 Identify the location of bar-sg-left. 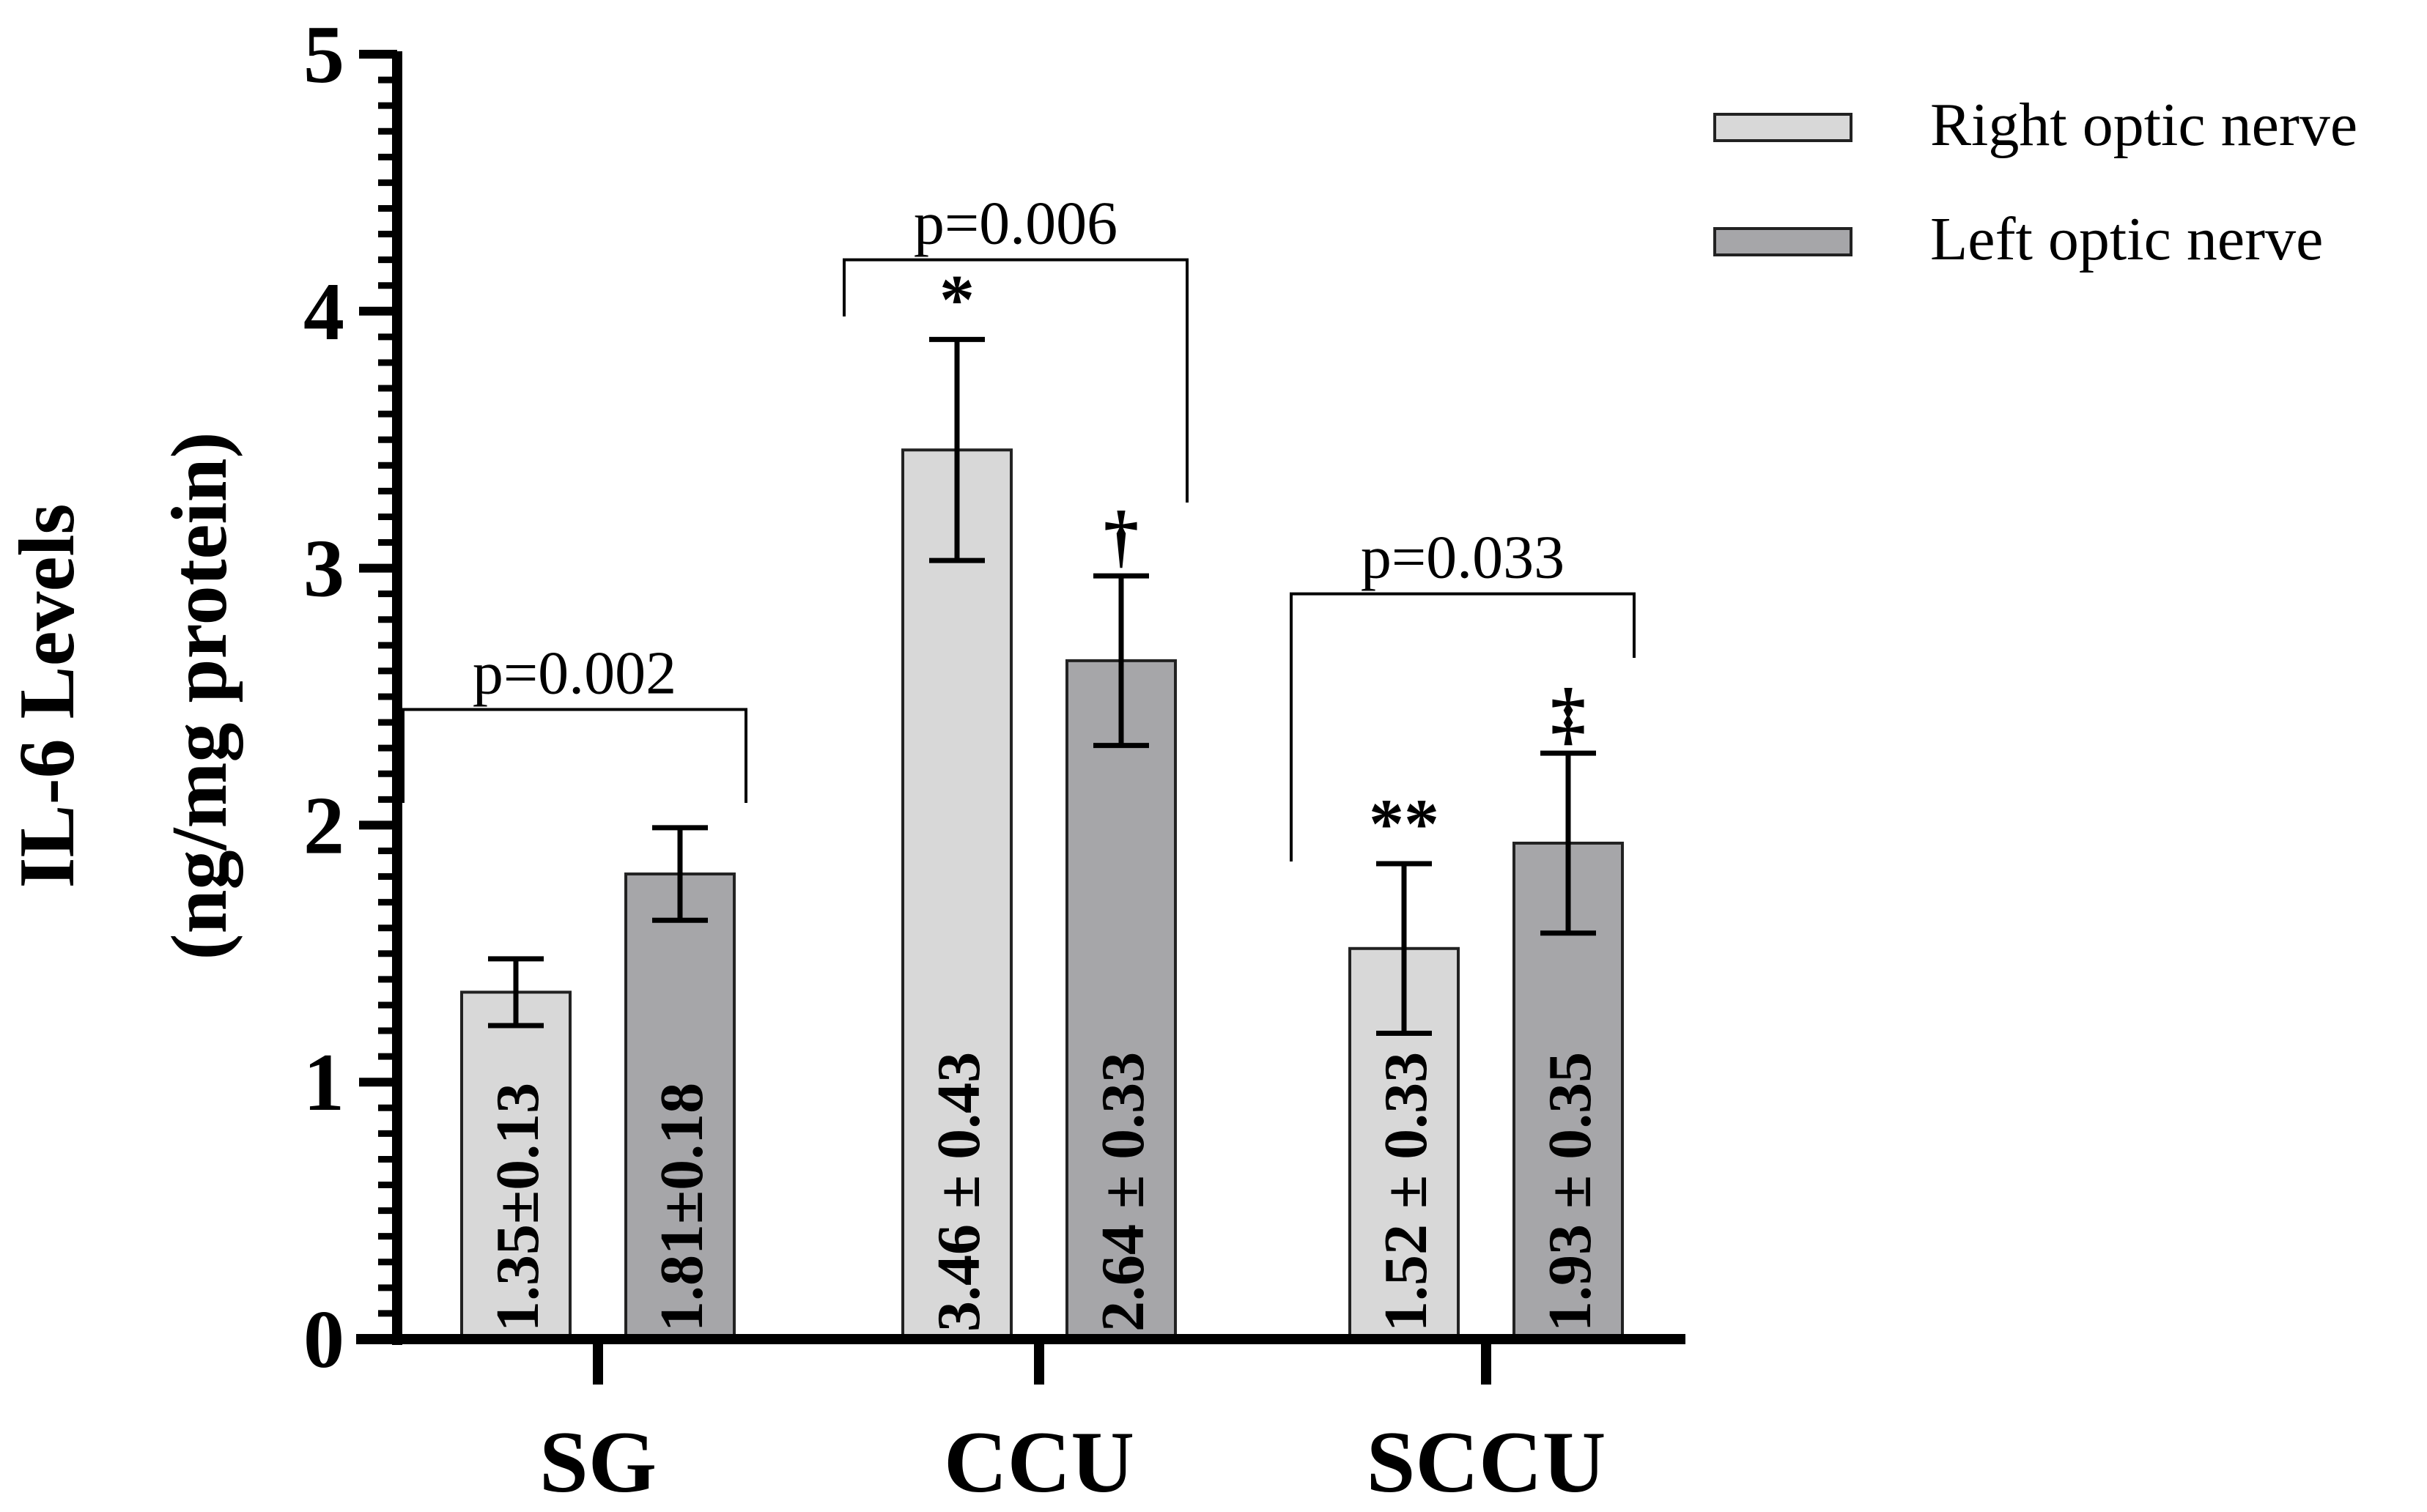
(680, 1106).